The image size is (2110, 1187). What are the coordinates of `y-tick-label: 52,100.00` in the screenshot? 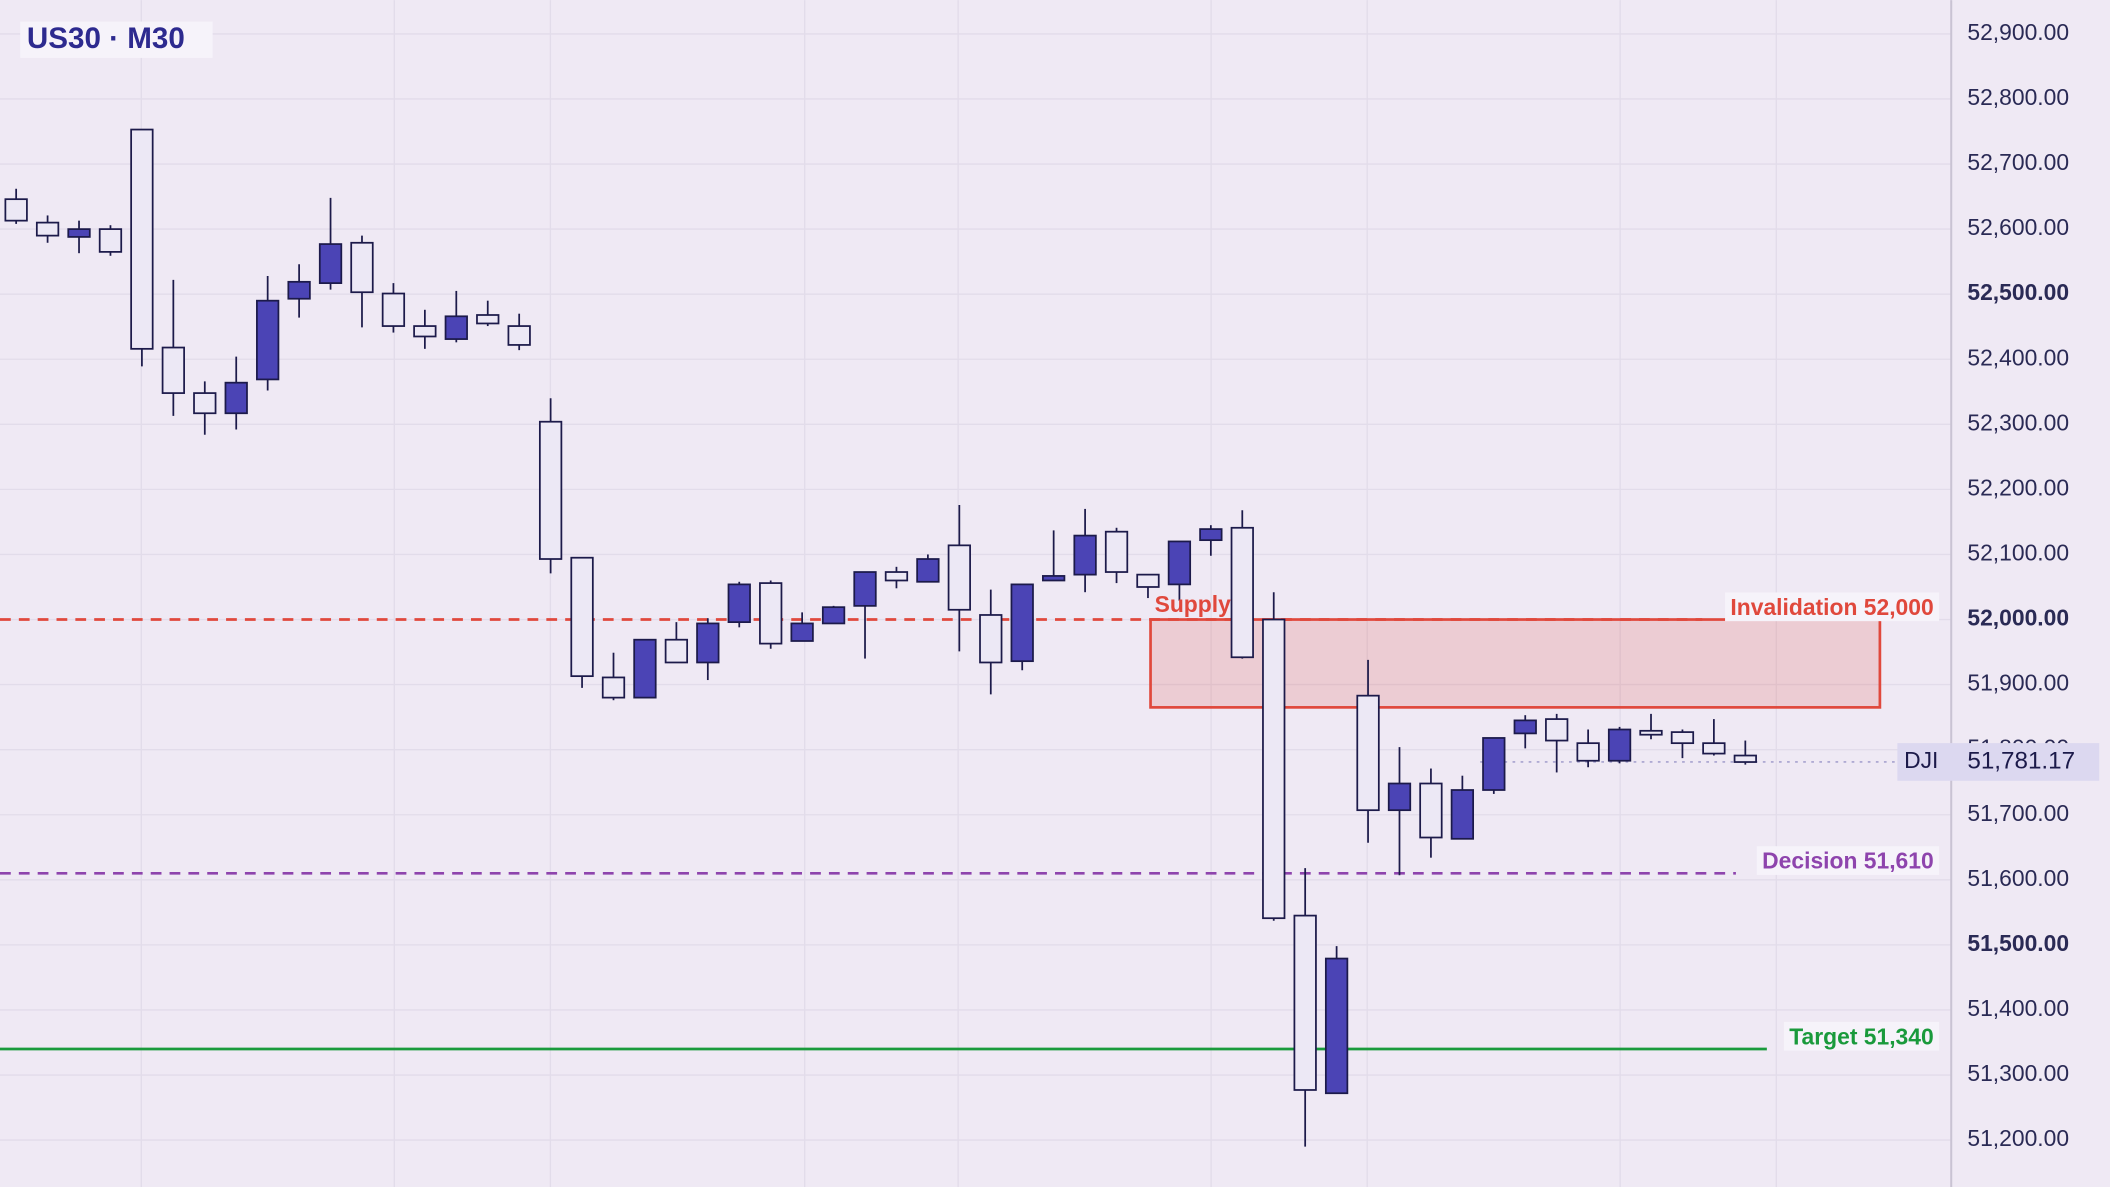 It's located at (2018, 553).